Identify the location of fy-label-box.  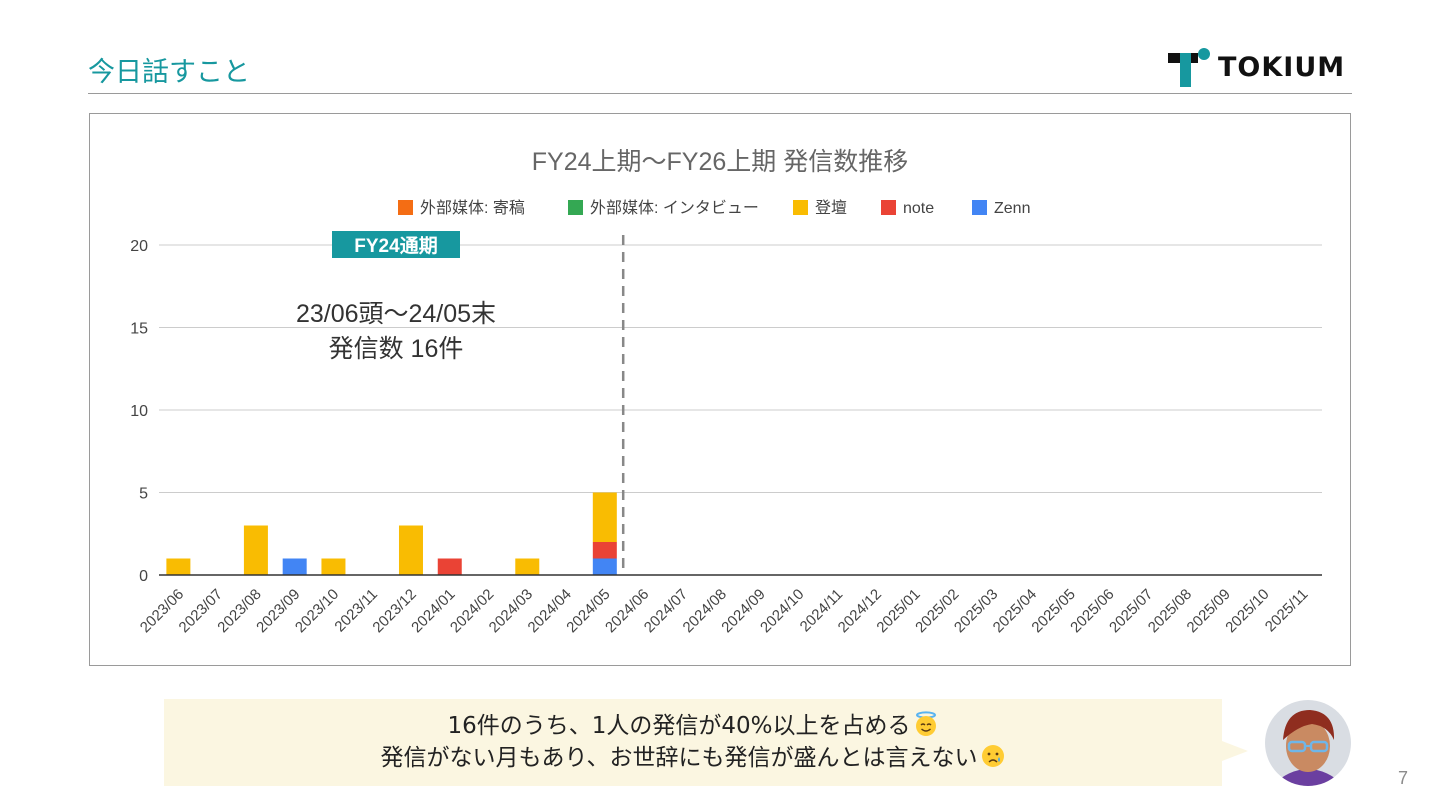
(396, 244).